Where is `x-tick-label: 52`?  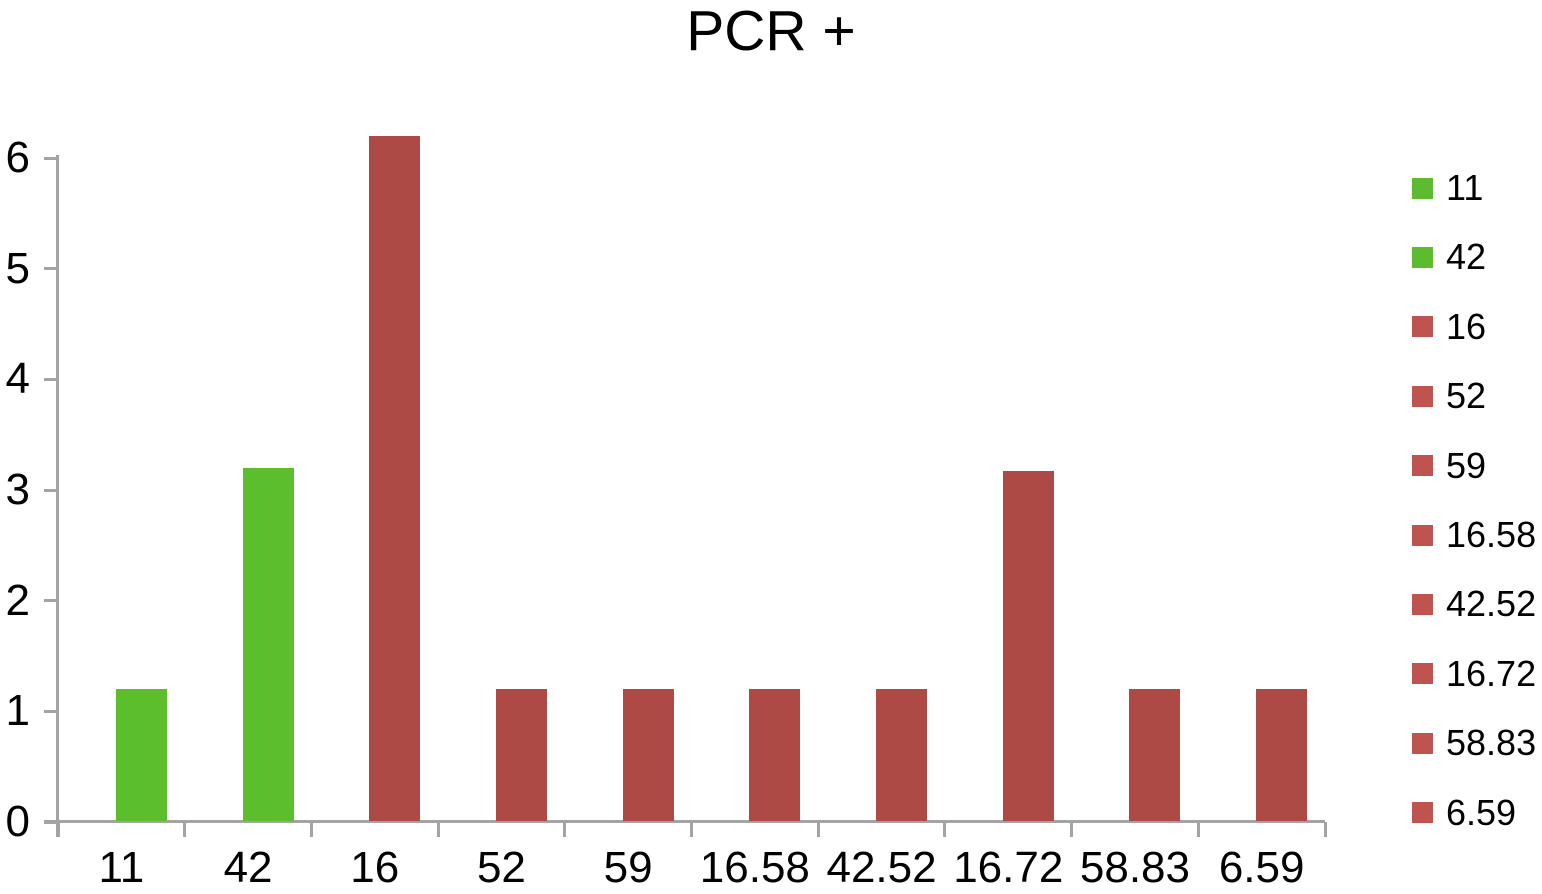
x-tick-label: 52 is located at coordinates (501, 867).